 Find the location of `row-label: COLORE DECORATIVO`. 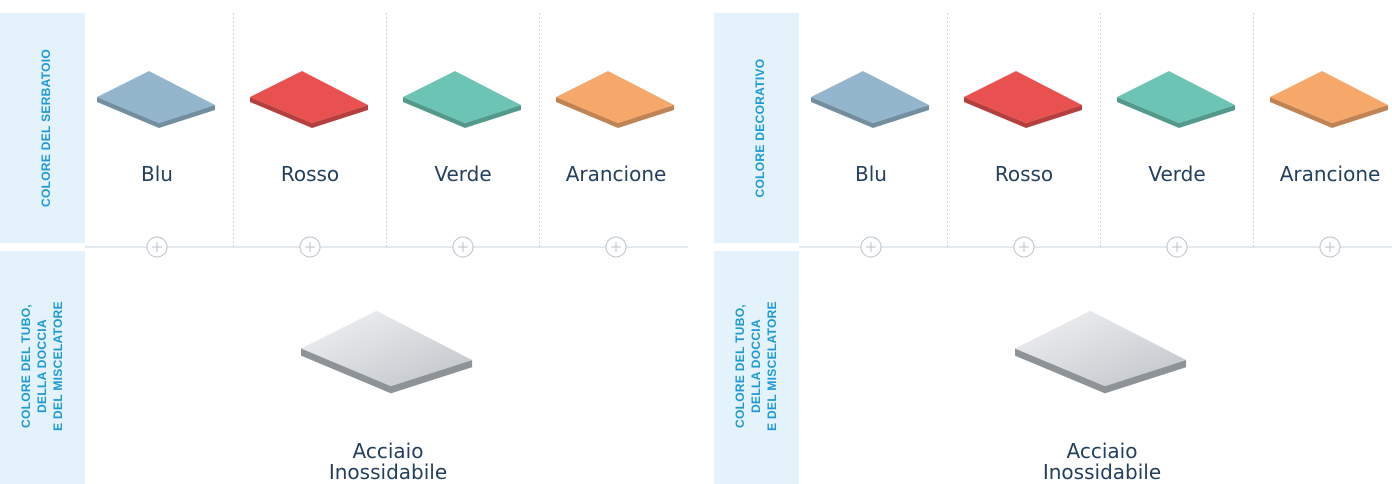

row-label: COLORE DECORATIVO is located at coordinates (760, 128).